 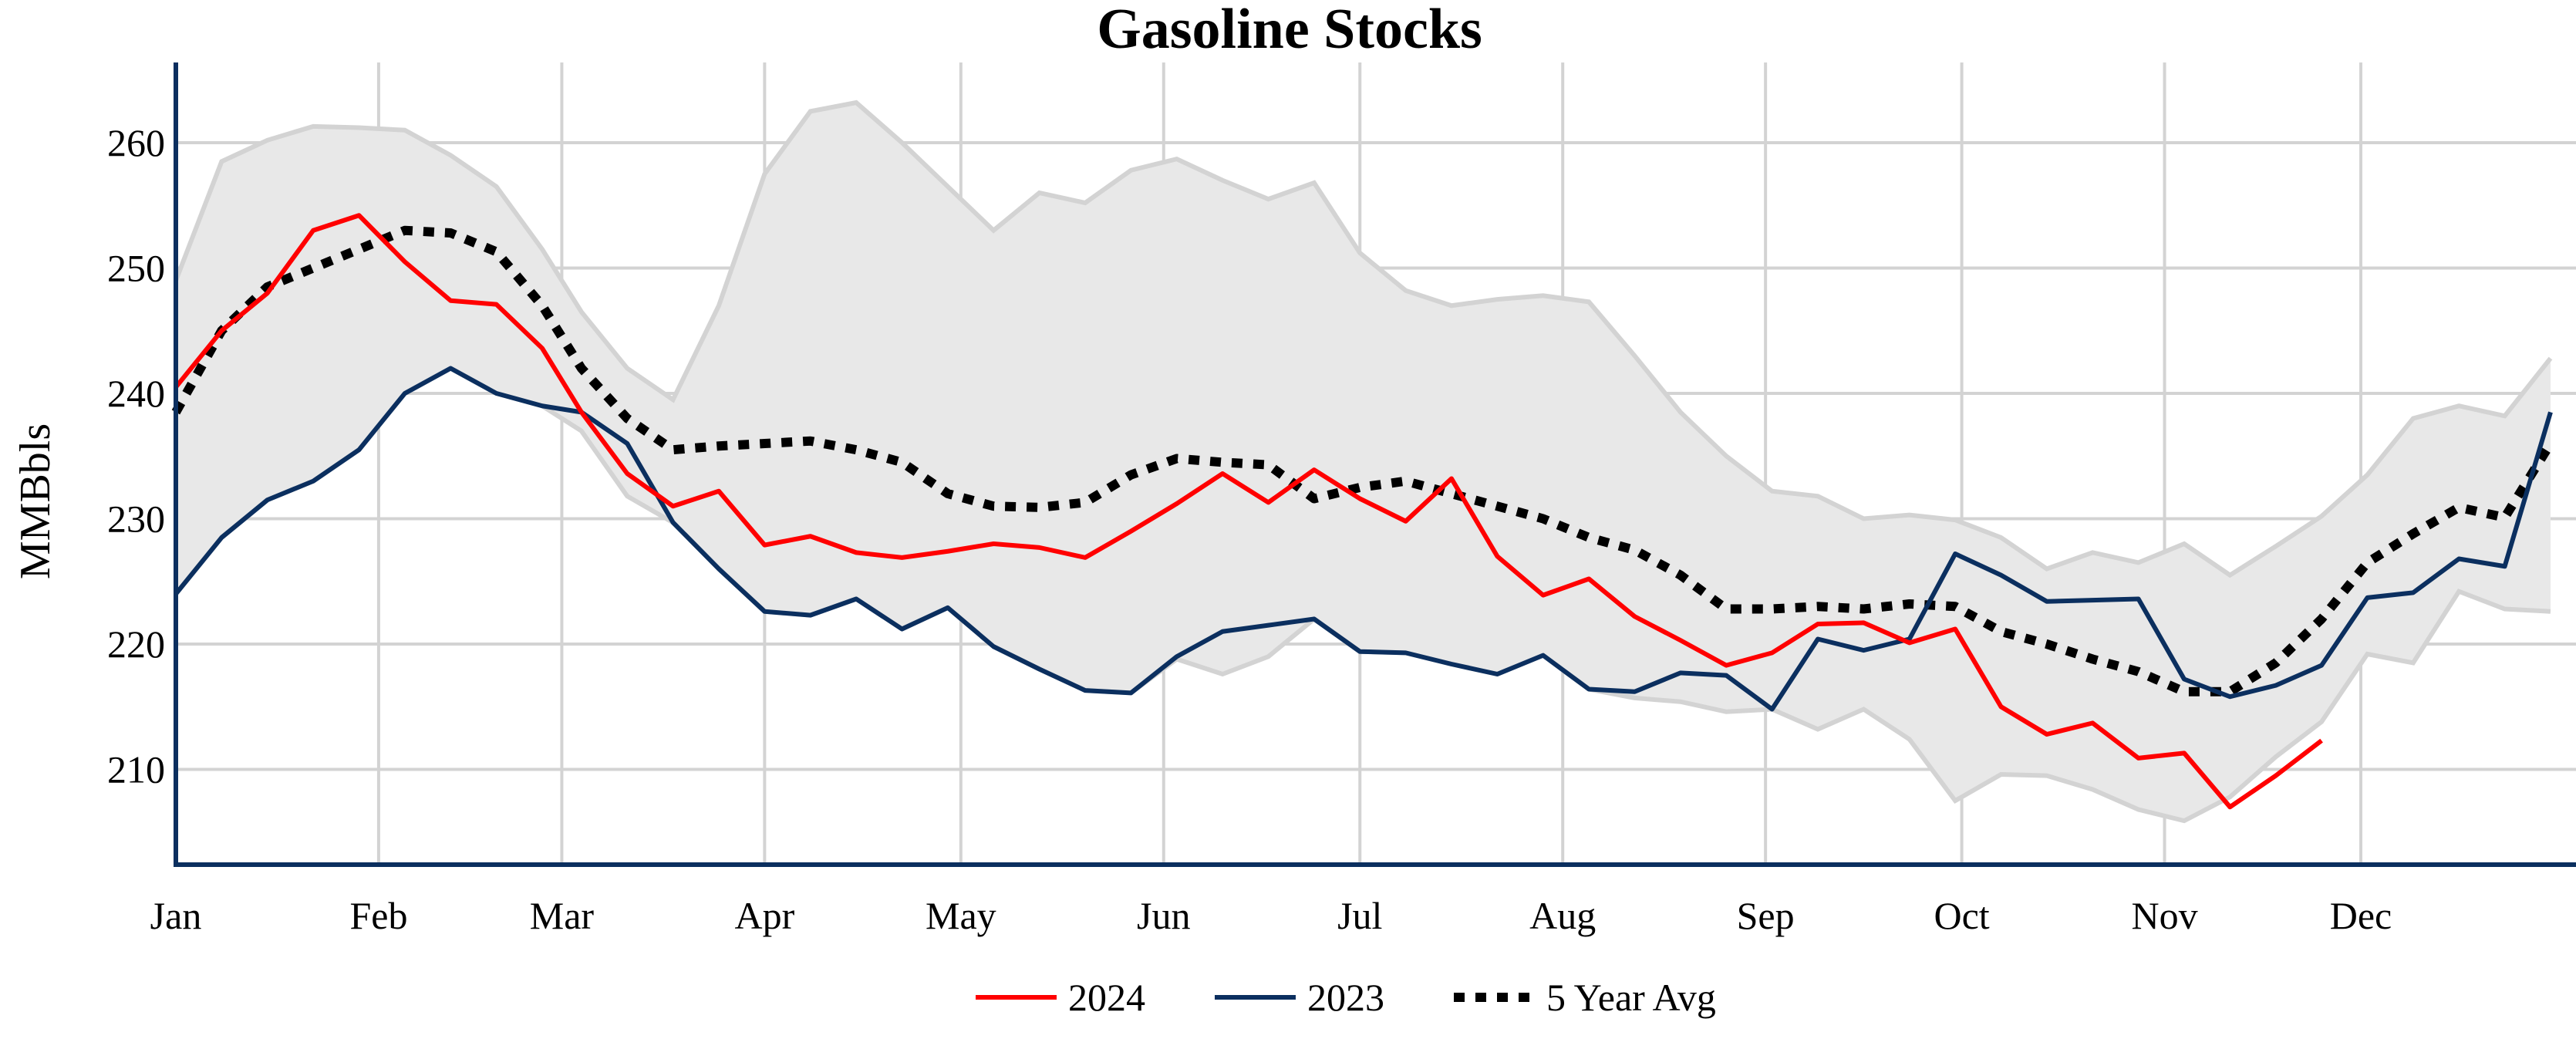 I want to click on y-tick-label: 250, so click(x=136, y=268).